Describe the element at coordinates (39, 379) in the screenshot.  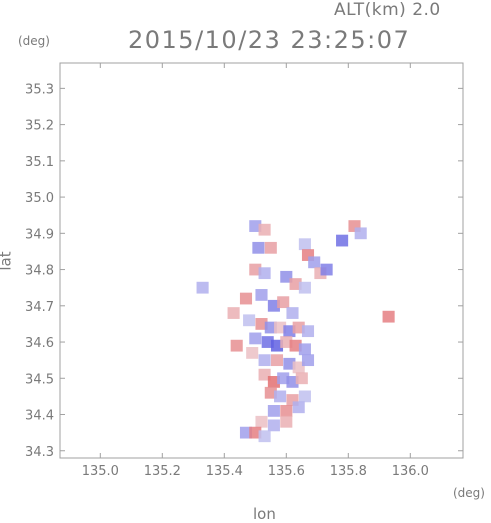
I see `y-tick-label: 34.5` at that location.